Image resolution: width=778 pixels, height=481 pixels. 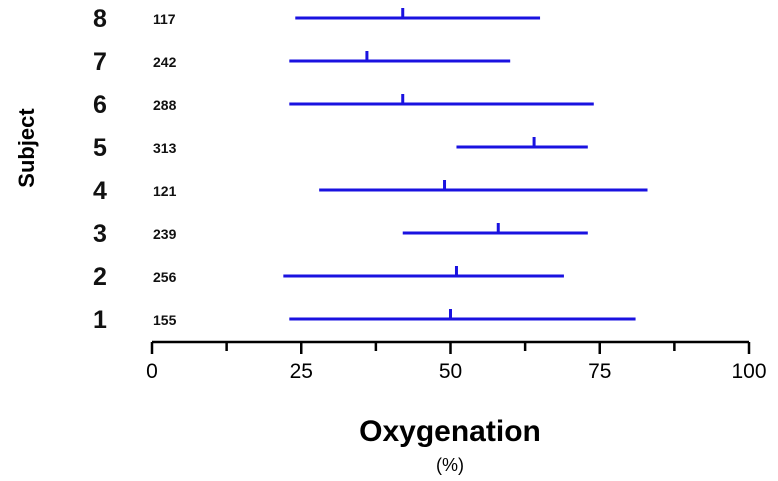 I want to click on subject-label: 2, so click(x=100, y=277).